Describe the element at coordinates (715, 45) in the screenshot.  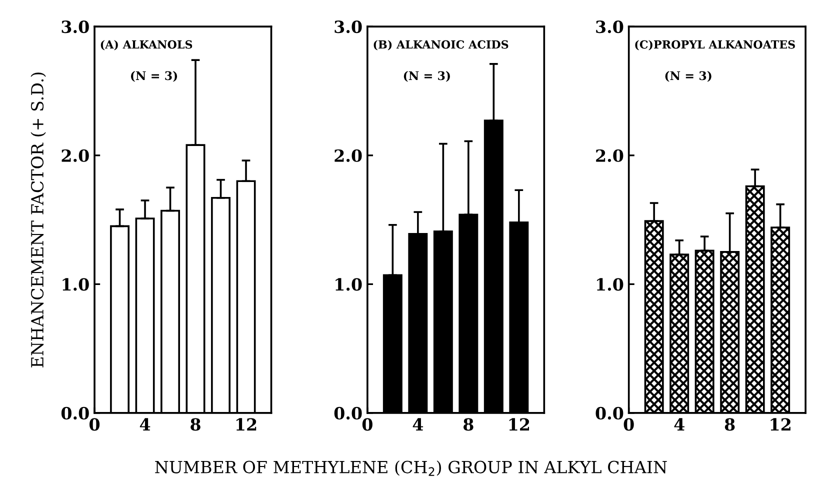
I see `text: (C)PROPYL ALKANOATES` at that location.